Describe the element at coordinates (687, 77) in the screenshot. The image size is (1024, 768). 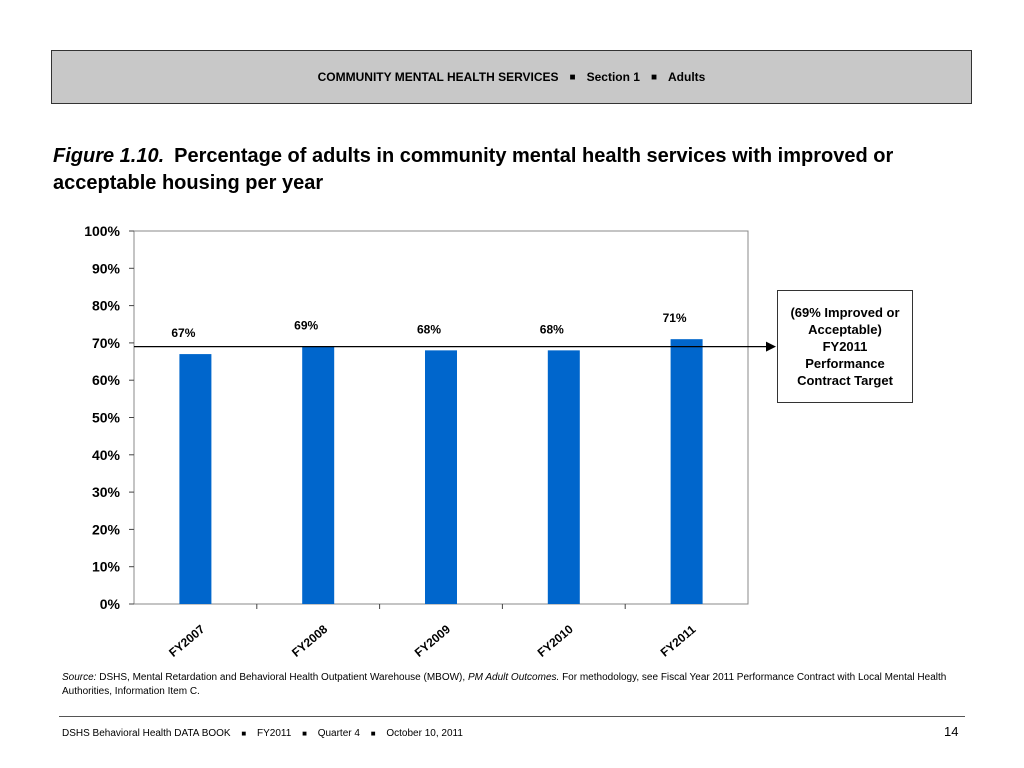
I see `header-audience: Adults` at that location.